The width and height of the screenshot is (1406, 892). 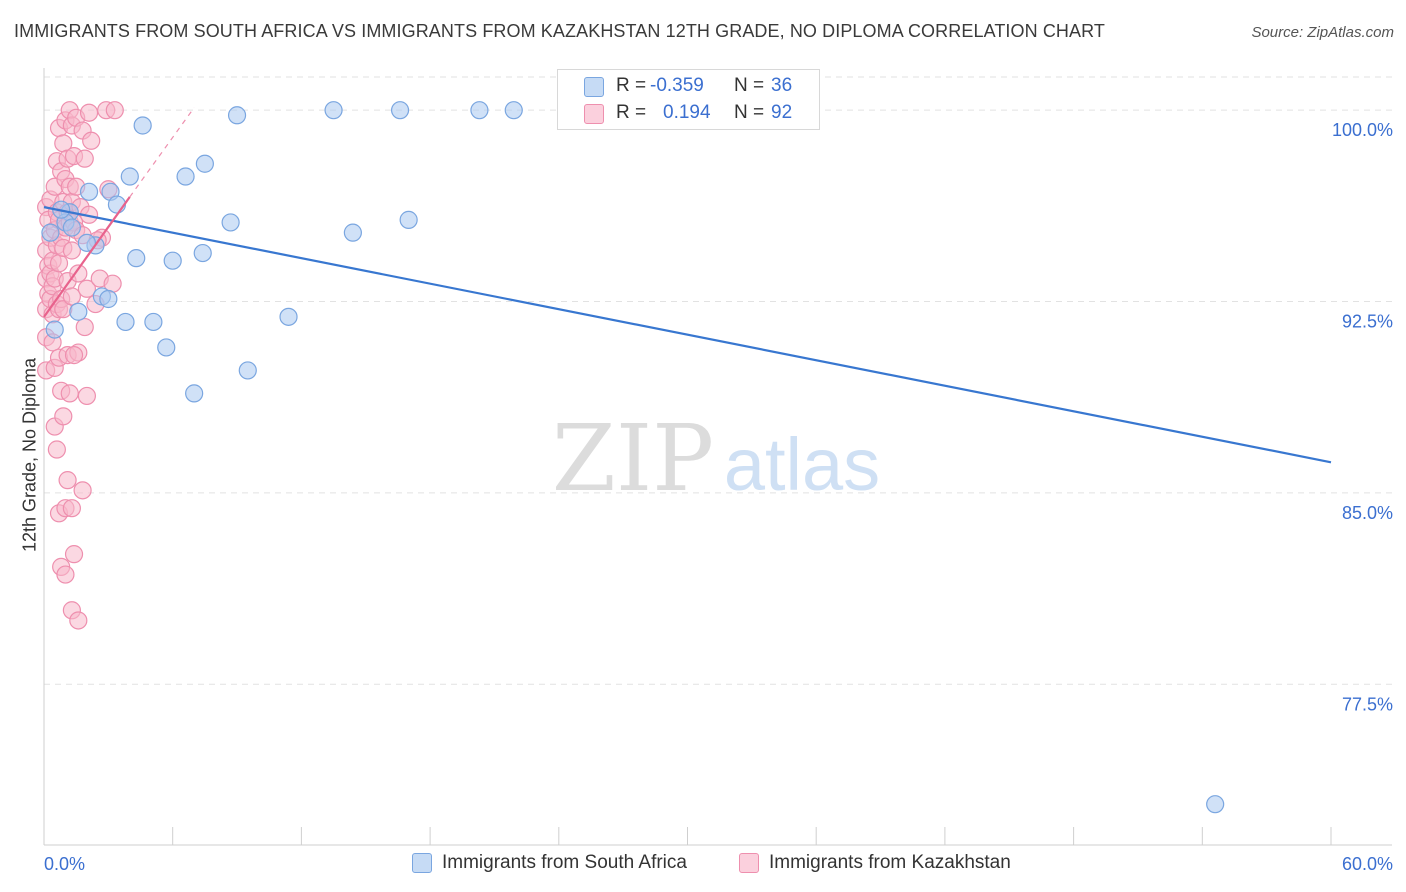 What do you see at coordinates (1367, 864) in the screenshot?
I see `x-tick-label-max: 60.0%` at bounding box center [1367, 864].